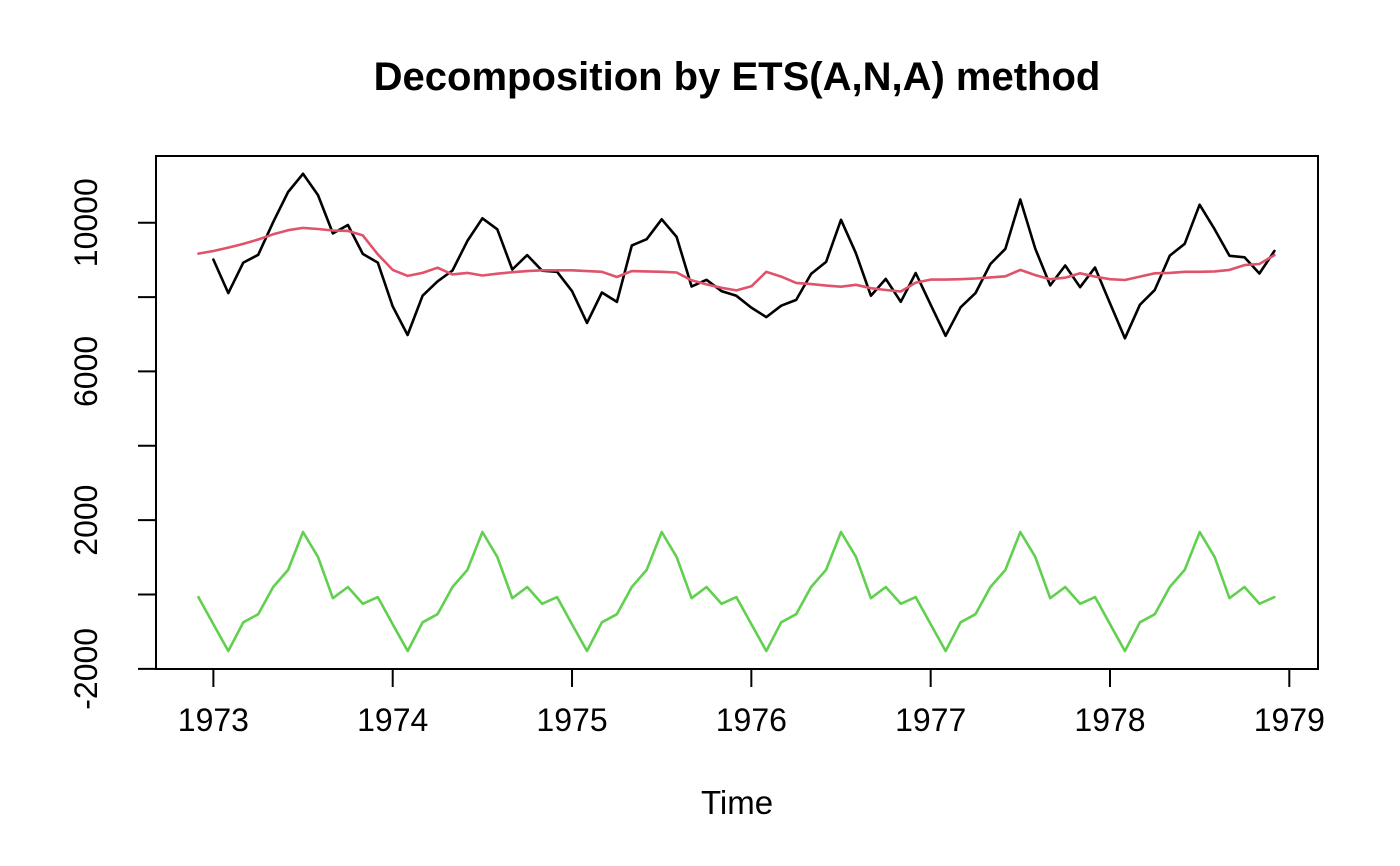 The width and height of the screenshot is (1400, 866). Describe the element at coordinates (736, 591) in the screenshot. I see `seasonal-line` at that location.